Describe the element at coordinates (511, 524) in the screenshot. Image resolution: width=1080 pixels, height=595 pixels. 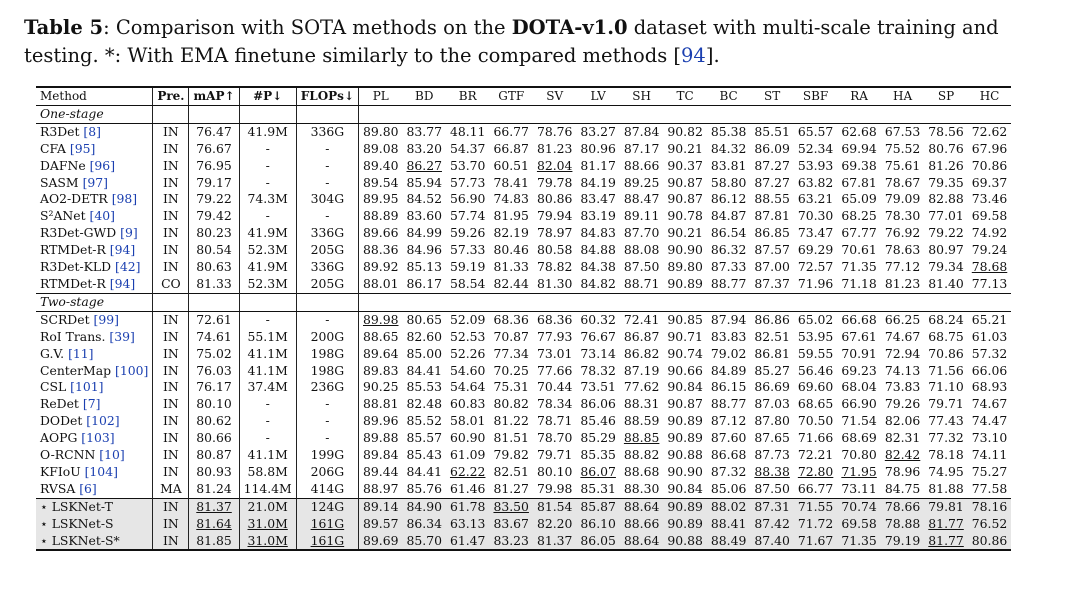
I see `class-ap-cell: 83.67` at that location.